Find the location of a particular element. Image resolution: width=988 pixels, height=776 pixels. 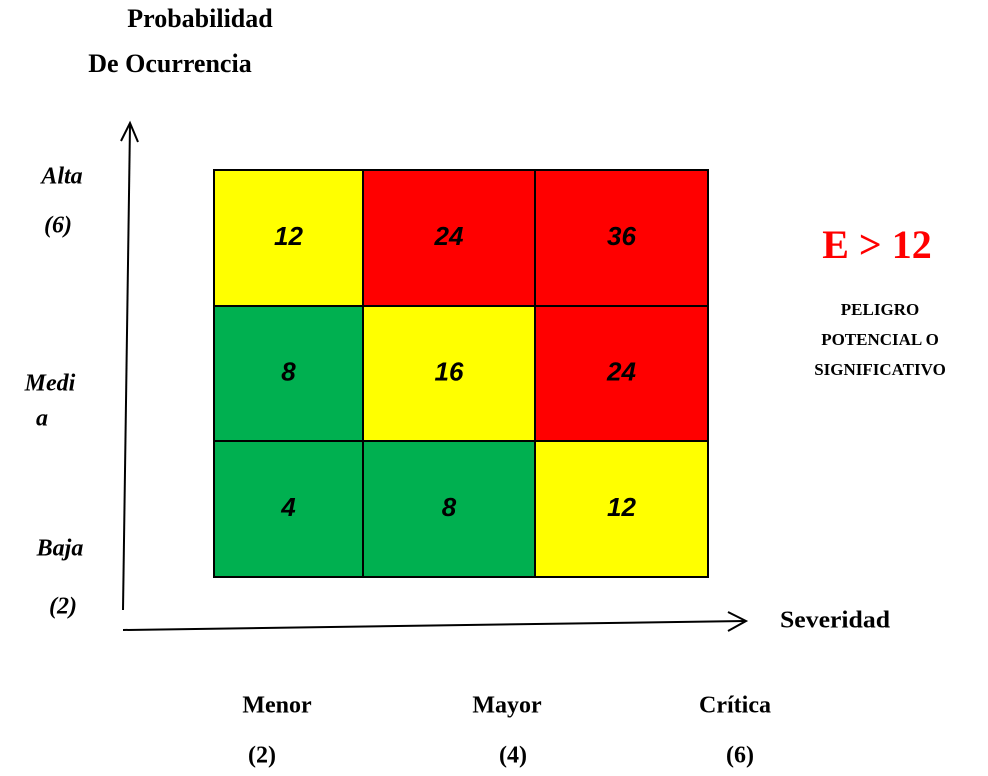

row-label: (2) is located at coordinates (63, 607).